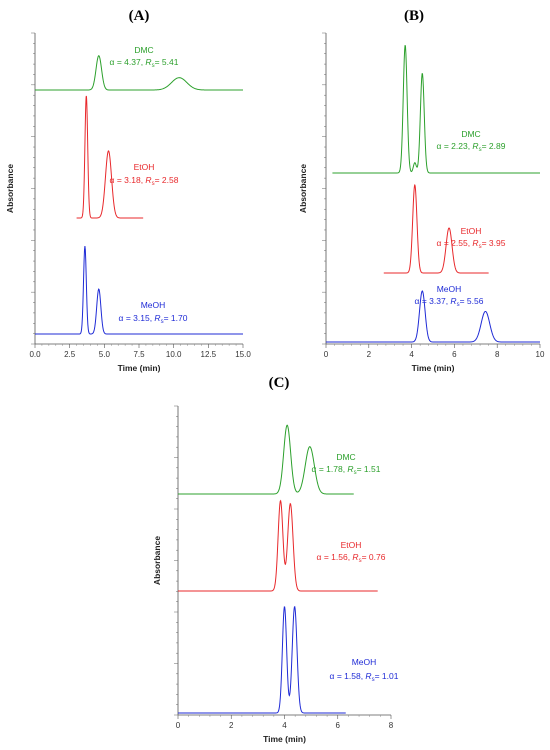 The width and height of the screenshot is (550, 750). I want to click on x-tick-label: 15.0, so click(243, 354).